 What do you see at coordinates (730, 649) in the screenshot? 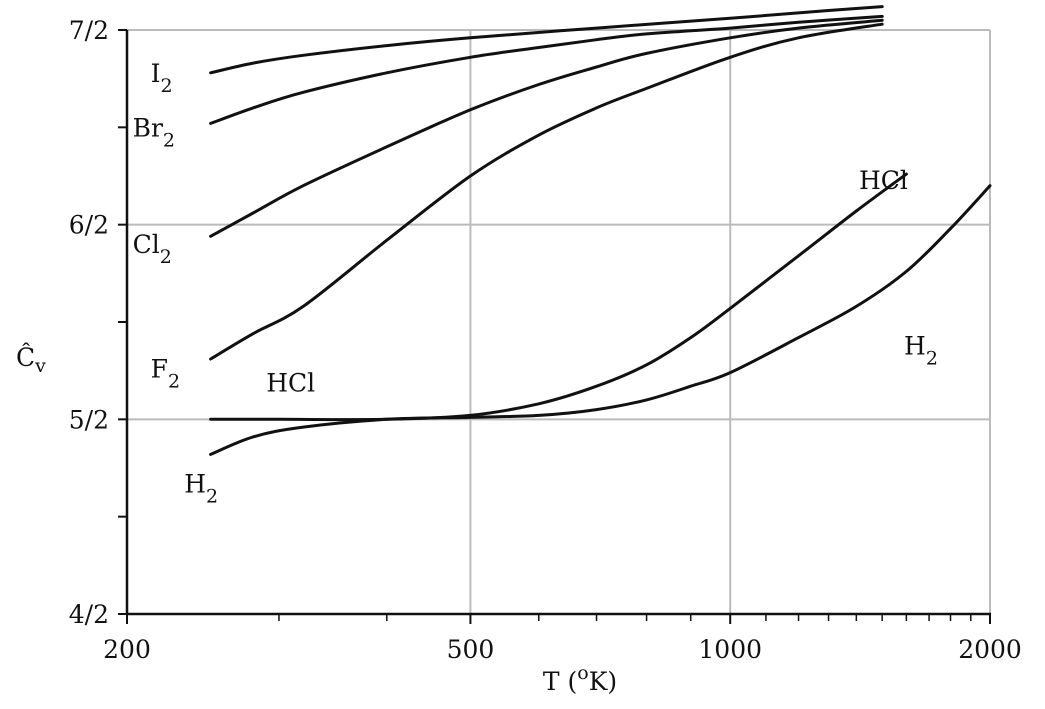
I see `x-tick-label: 1000` at bounding box center [730, 649].